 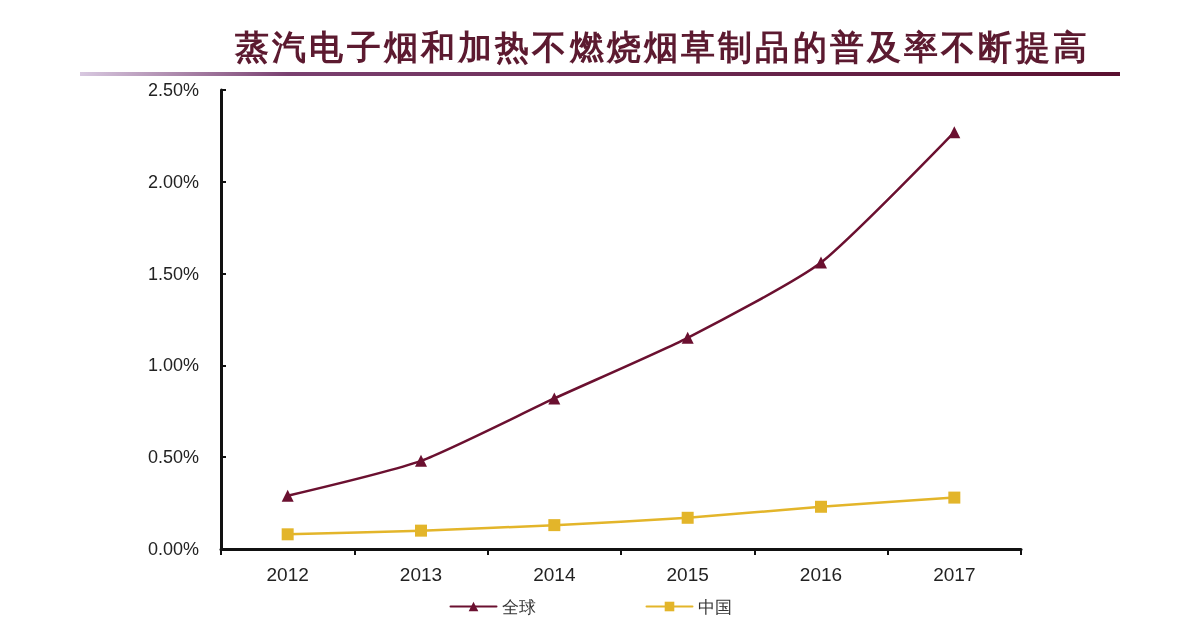 I want to click on y-tick-label: 2.50%, so click(x=173, y=90).